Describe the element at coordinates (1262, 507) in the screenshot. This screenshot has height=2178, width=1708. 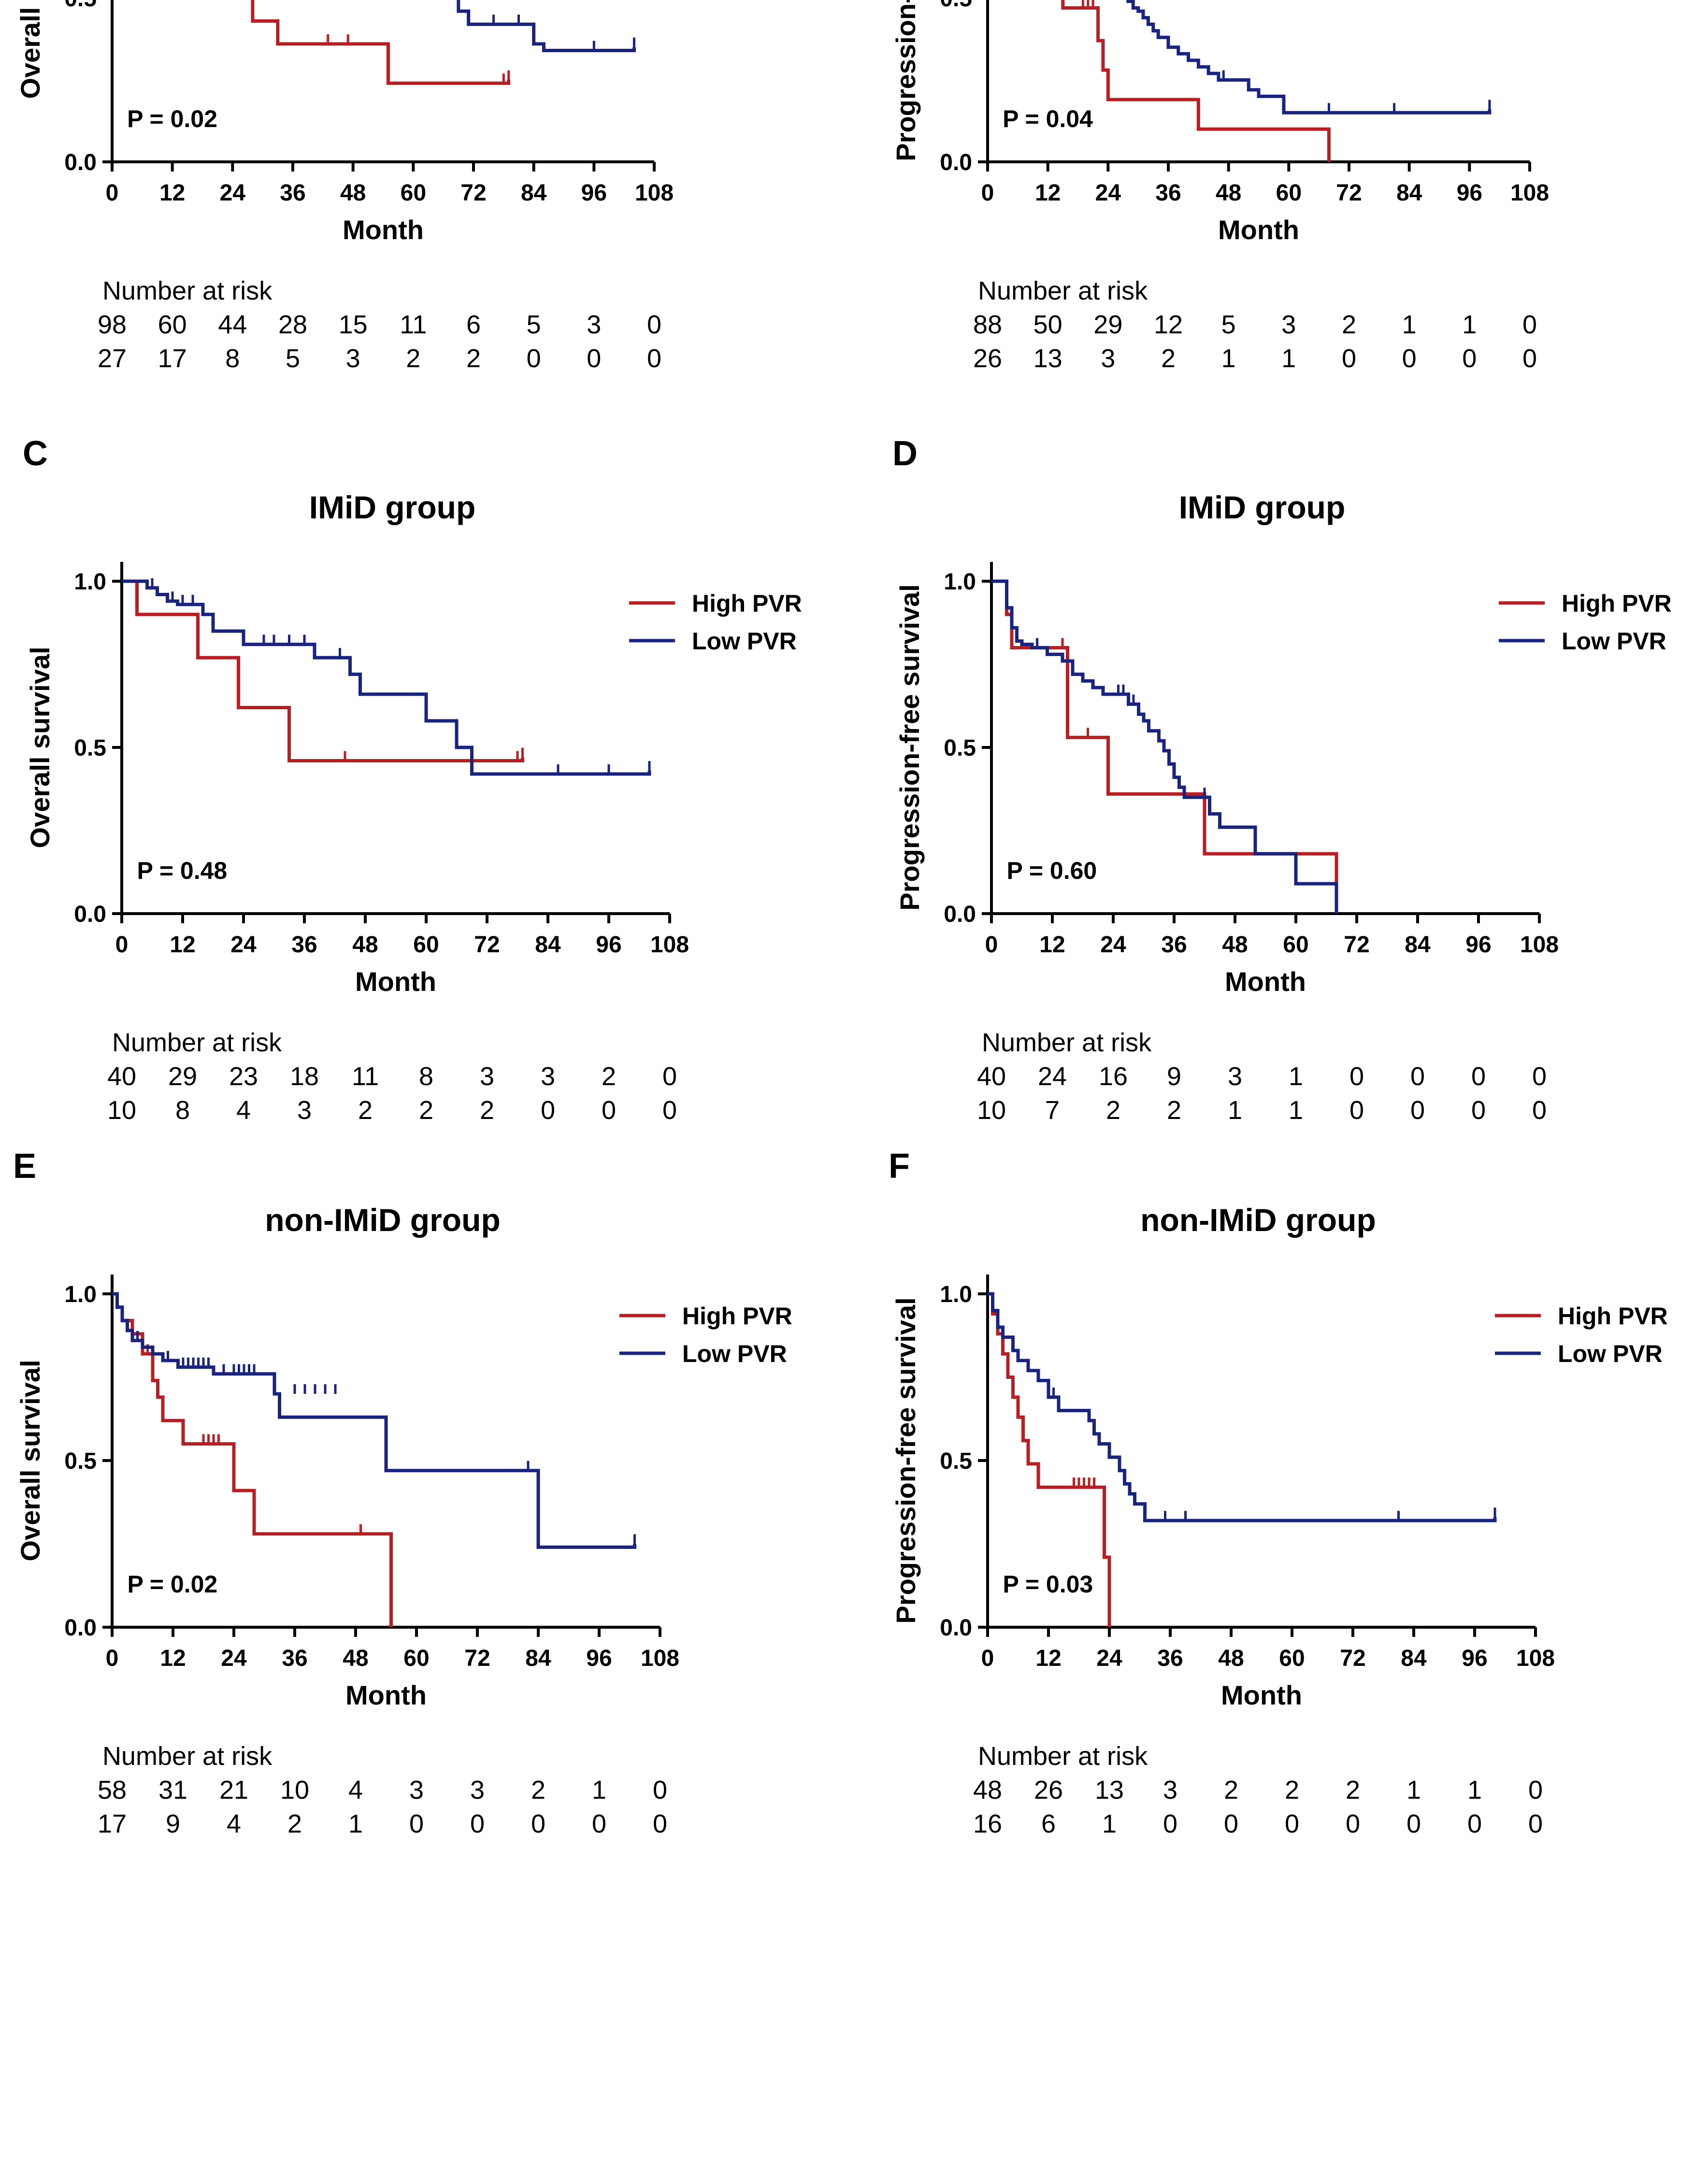
I see `panel-title: IMiD group` at that location.